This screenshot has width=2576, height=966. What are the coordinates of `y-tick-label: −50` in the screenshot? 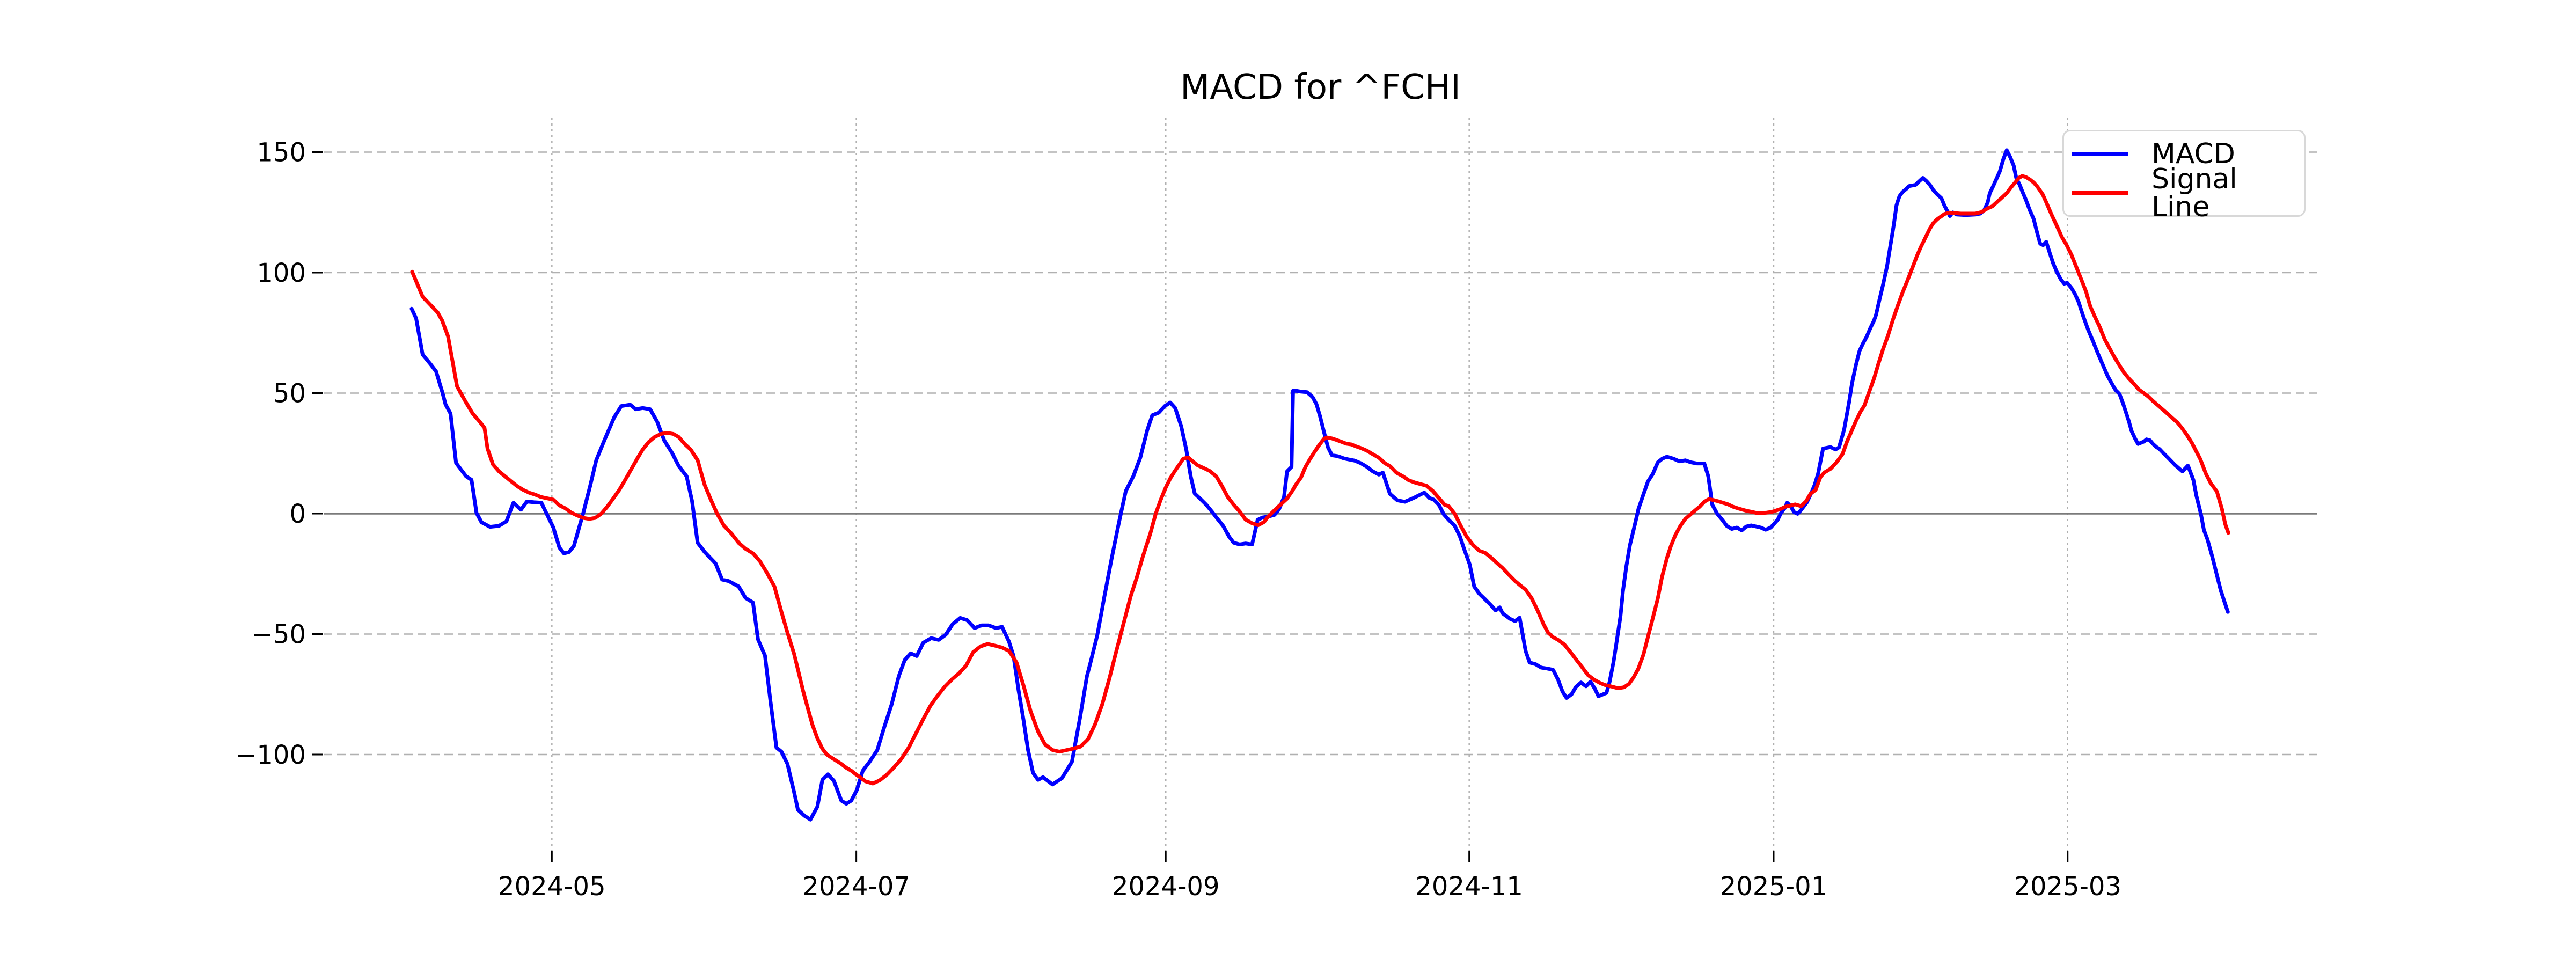 It's located at (279, 635).